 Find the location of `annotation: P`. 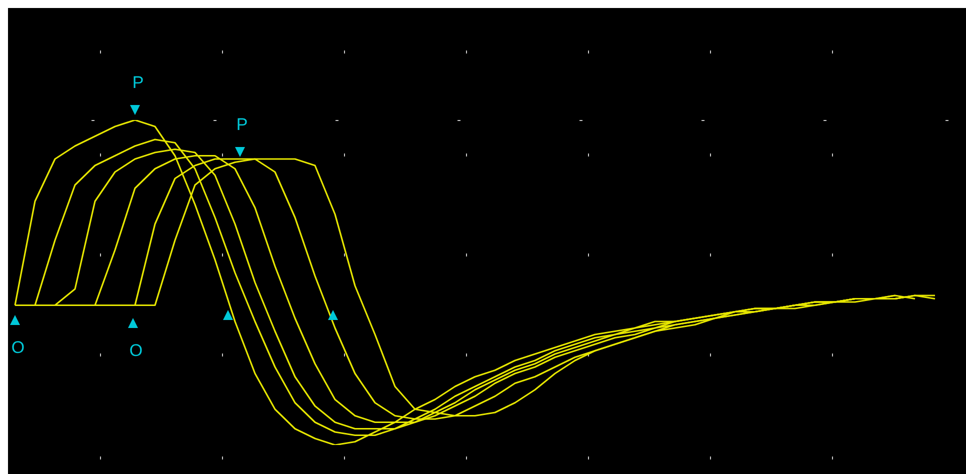

annotation: P is located at coordinates (242, 124).